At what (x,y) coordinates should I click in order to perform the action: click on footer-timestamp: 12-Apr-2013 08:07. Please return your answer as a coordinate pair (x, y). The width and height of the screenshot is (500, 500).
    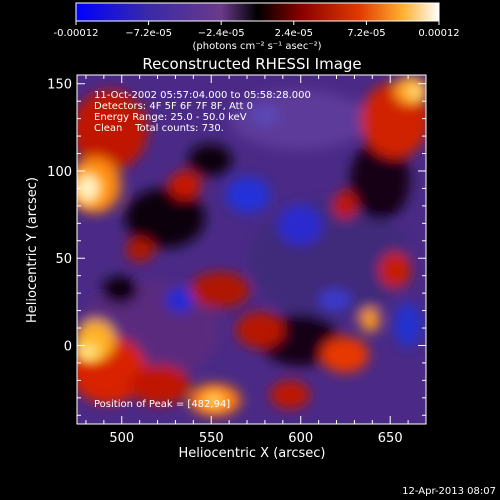
    Looking at the image, I should click on (449, 491).